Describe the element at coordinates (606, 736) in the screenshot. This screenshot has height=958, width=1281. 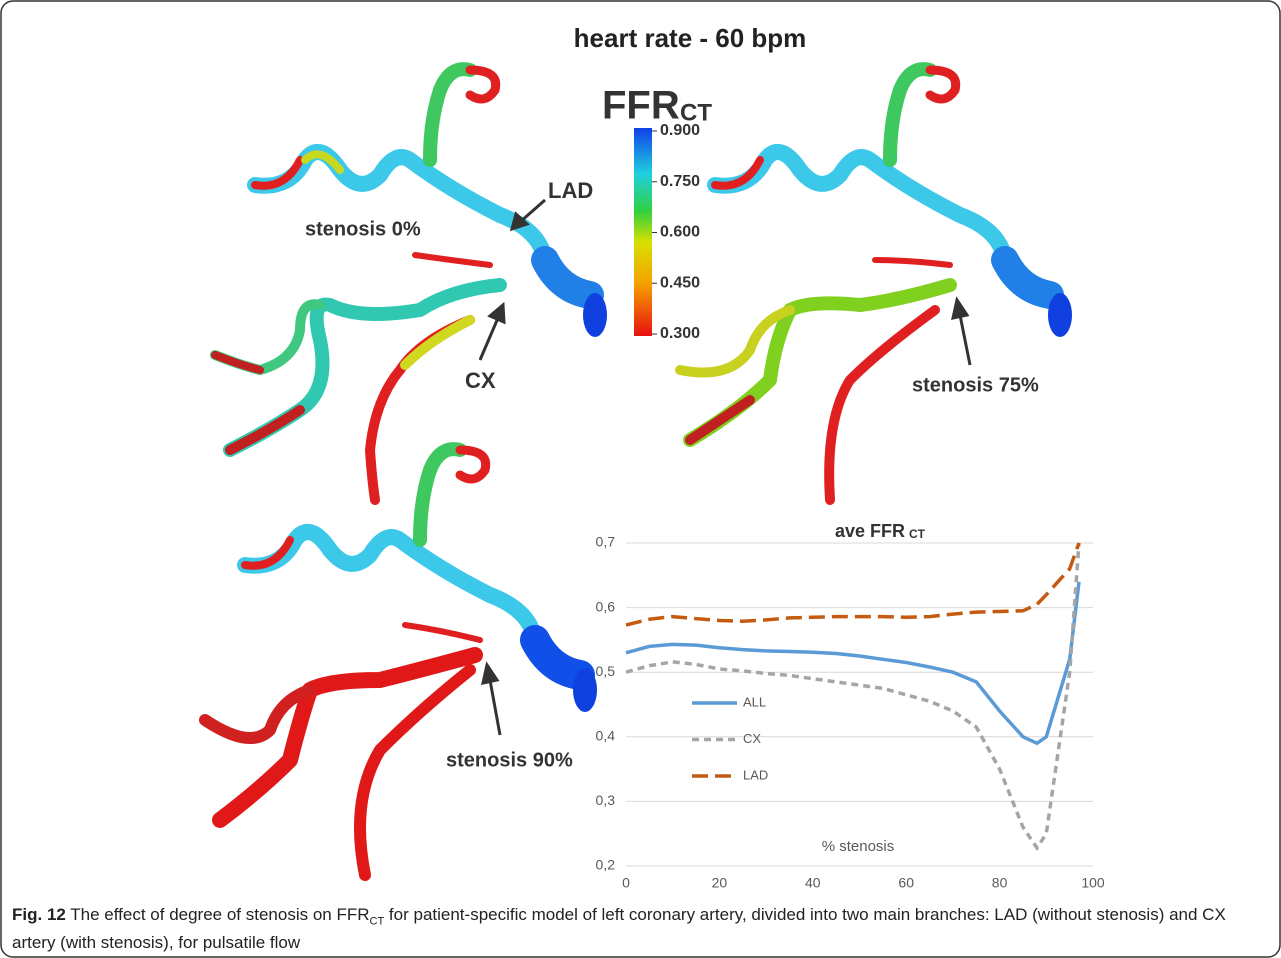
I see `y-tick-label: 0,4` at that location.